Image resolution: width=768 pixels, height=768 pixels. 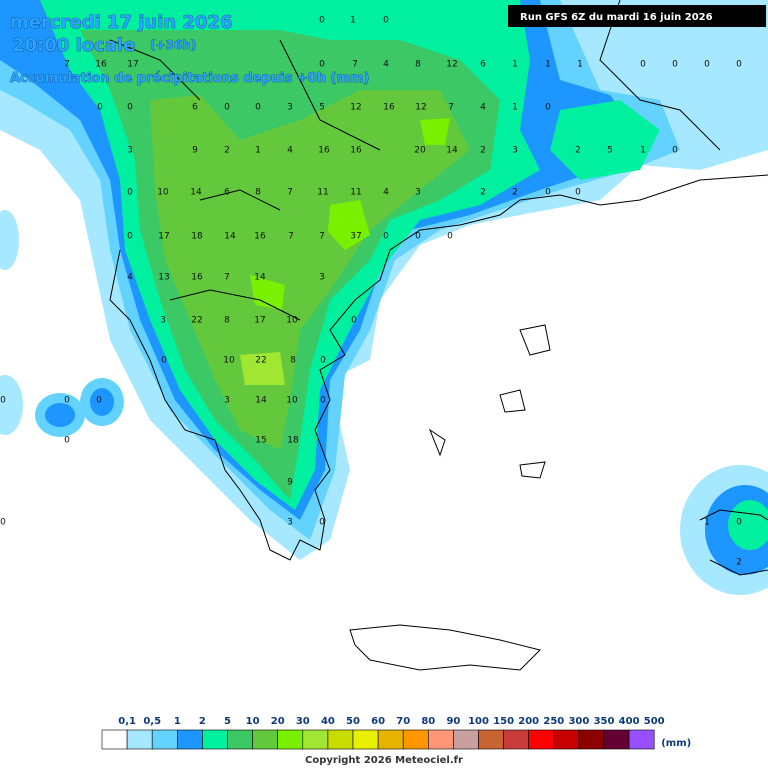 What do you see at coordinates (227, 321) in the screenshot?
I see `map-value: 8` at bounding box center [227, 321].